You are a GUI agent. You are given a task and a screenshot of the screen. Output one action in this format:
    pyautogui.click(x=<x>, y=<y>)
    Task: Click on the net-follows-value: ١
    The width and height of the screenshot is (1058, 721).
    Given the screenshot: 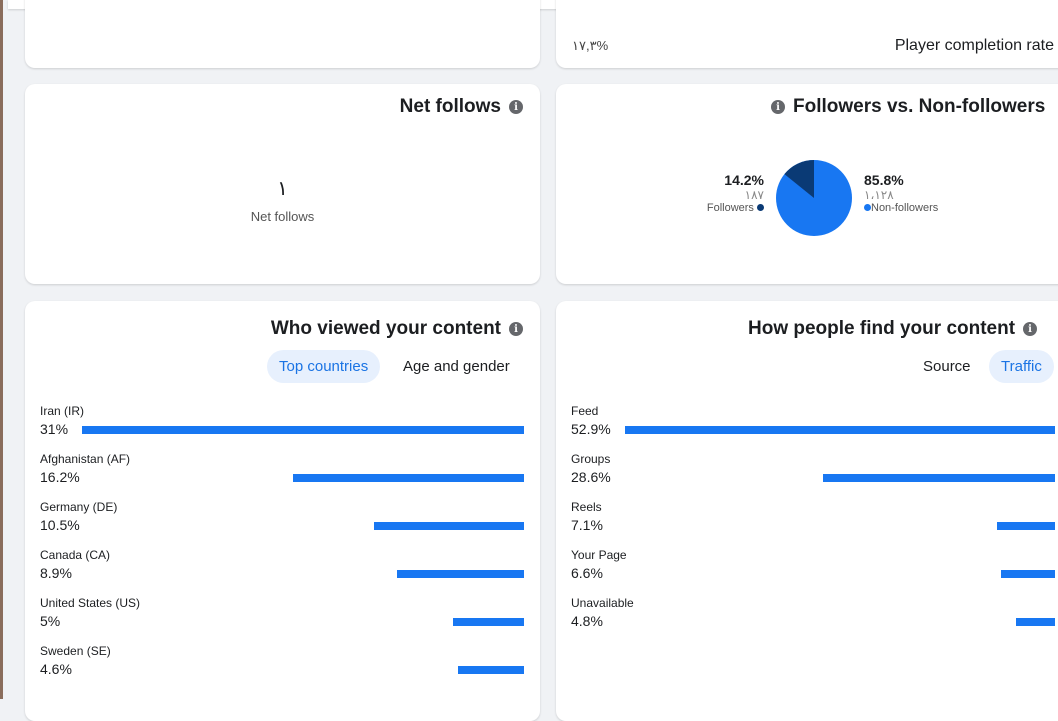 What is the action you would take?
    pyautogui.click(x=282, y=189)
    